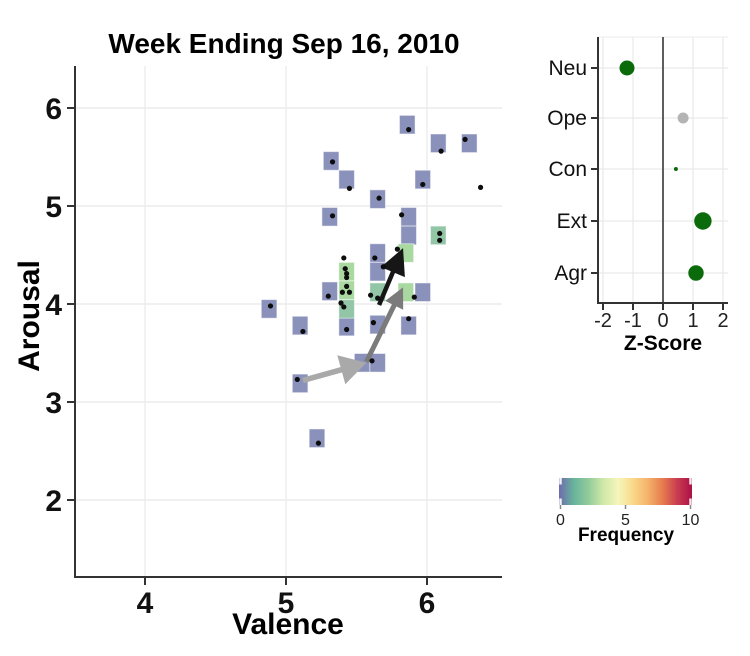 This screenshot has height=656, width=750. Describe the element at coordinates (638, 184) in the screenshot. I see `zscore-panel: Neu Ope Con Ext Agr -2 -1 0 1 2` at that location.